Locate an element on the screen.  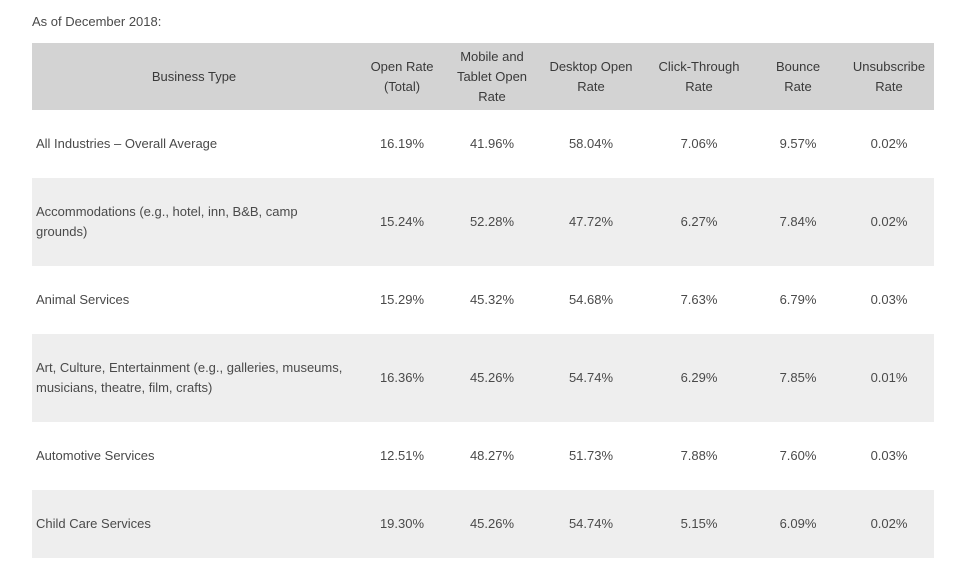
header-bounce-rate: Bounce Rate is located at coordinates (798, 76).